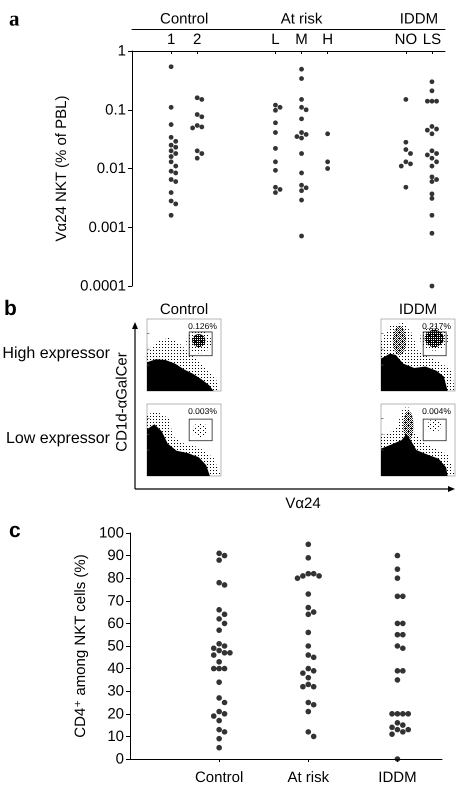 This screenshot has height=804, width=458. I want to click on y-tick-label: 50, so click(115, 646).